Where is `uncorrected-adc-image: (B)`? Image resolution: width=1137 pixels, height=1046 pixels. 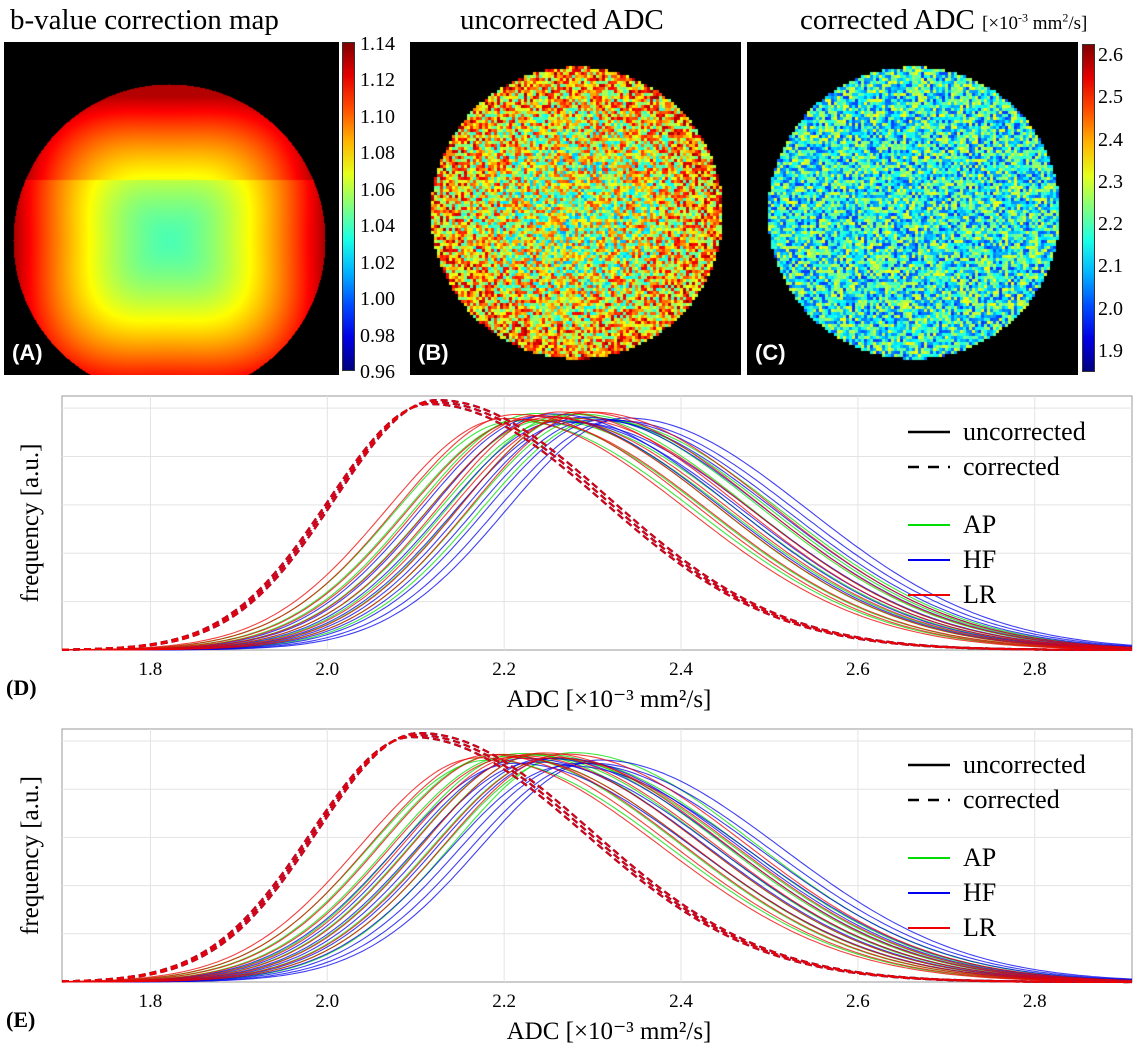 uncorrected-adc-image: (B) is located at coordinates (575, 208).